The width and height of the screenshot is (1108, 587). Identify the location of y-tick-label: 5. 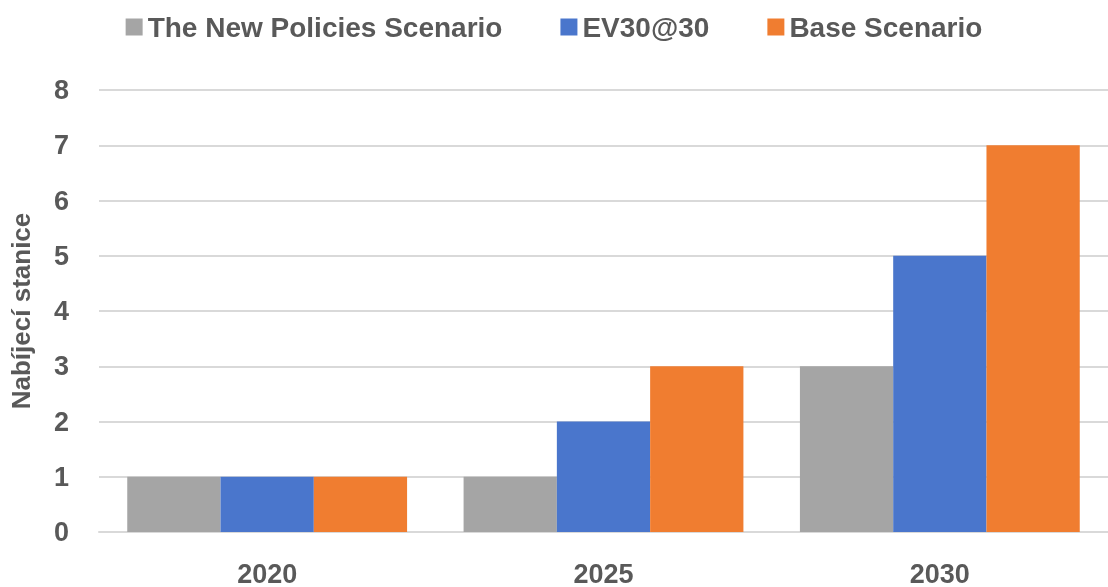
(61, 255).